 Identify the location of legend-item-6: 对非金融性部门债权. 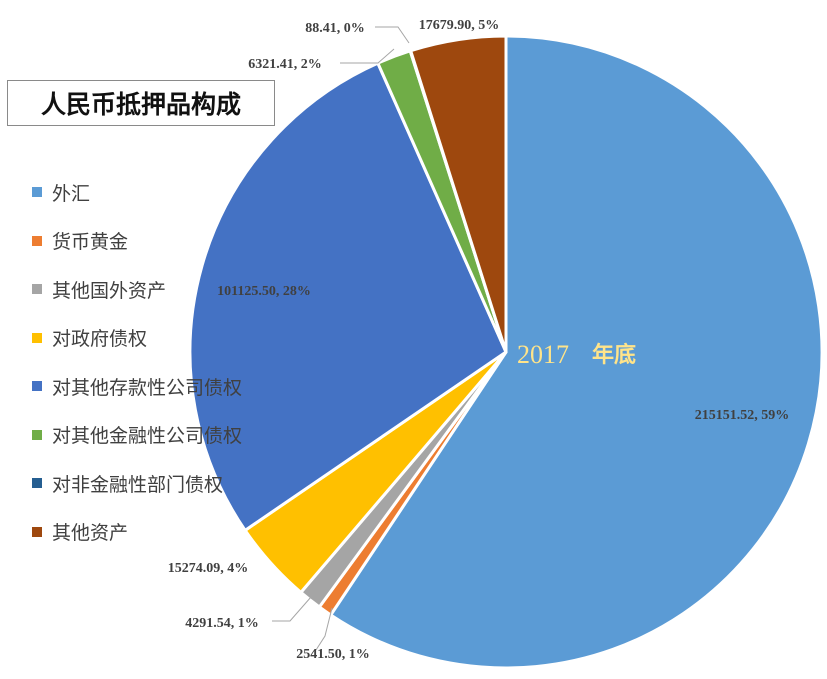
(137, 483).